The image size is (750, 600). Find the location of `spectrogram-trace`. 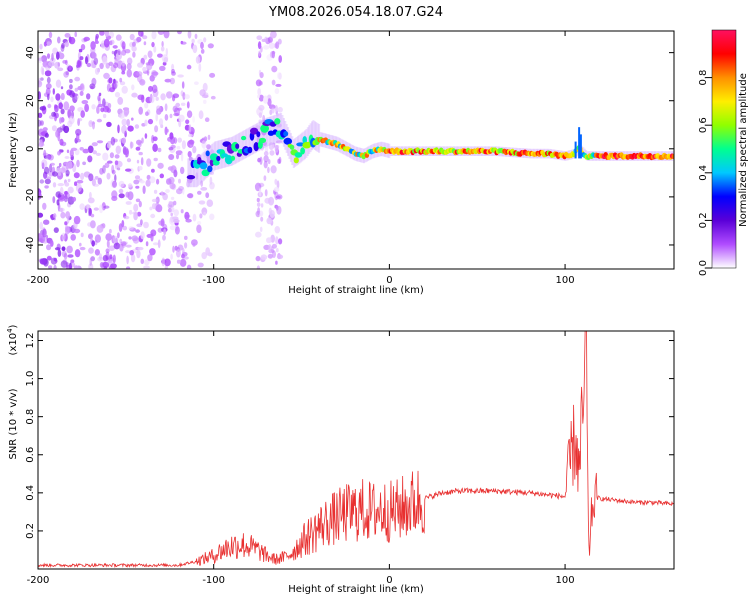

spectrogram-trace is located at coordinates (430, 150).